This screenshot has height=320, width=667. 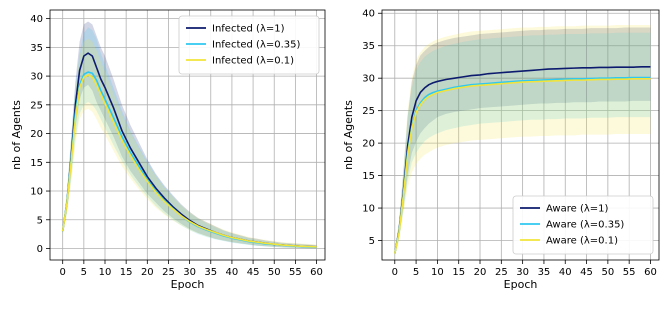 What do you see at coordinates (253, 61) in the screenshot?
I see `legend-label-3: Infected (λ=0.1)` at bounding box center [253, 61].